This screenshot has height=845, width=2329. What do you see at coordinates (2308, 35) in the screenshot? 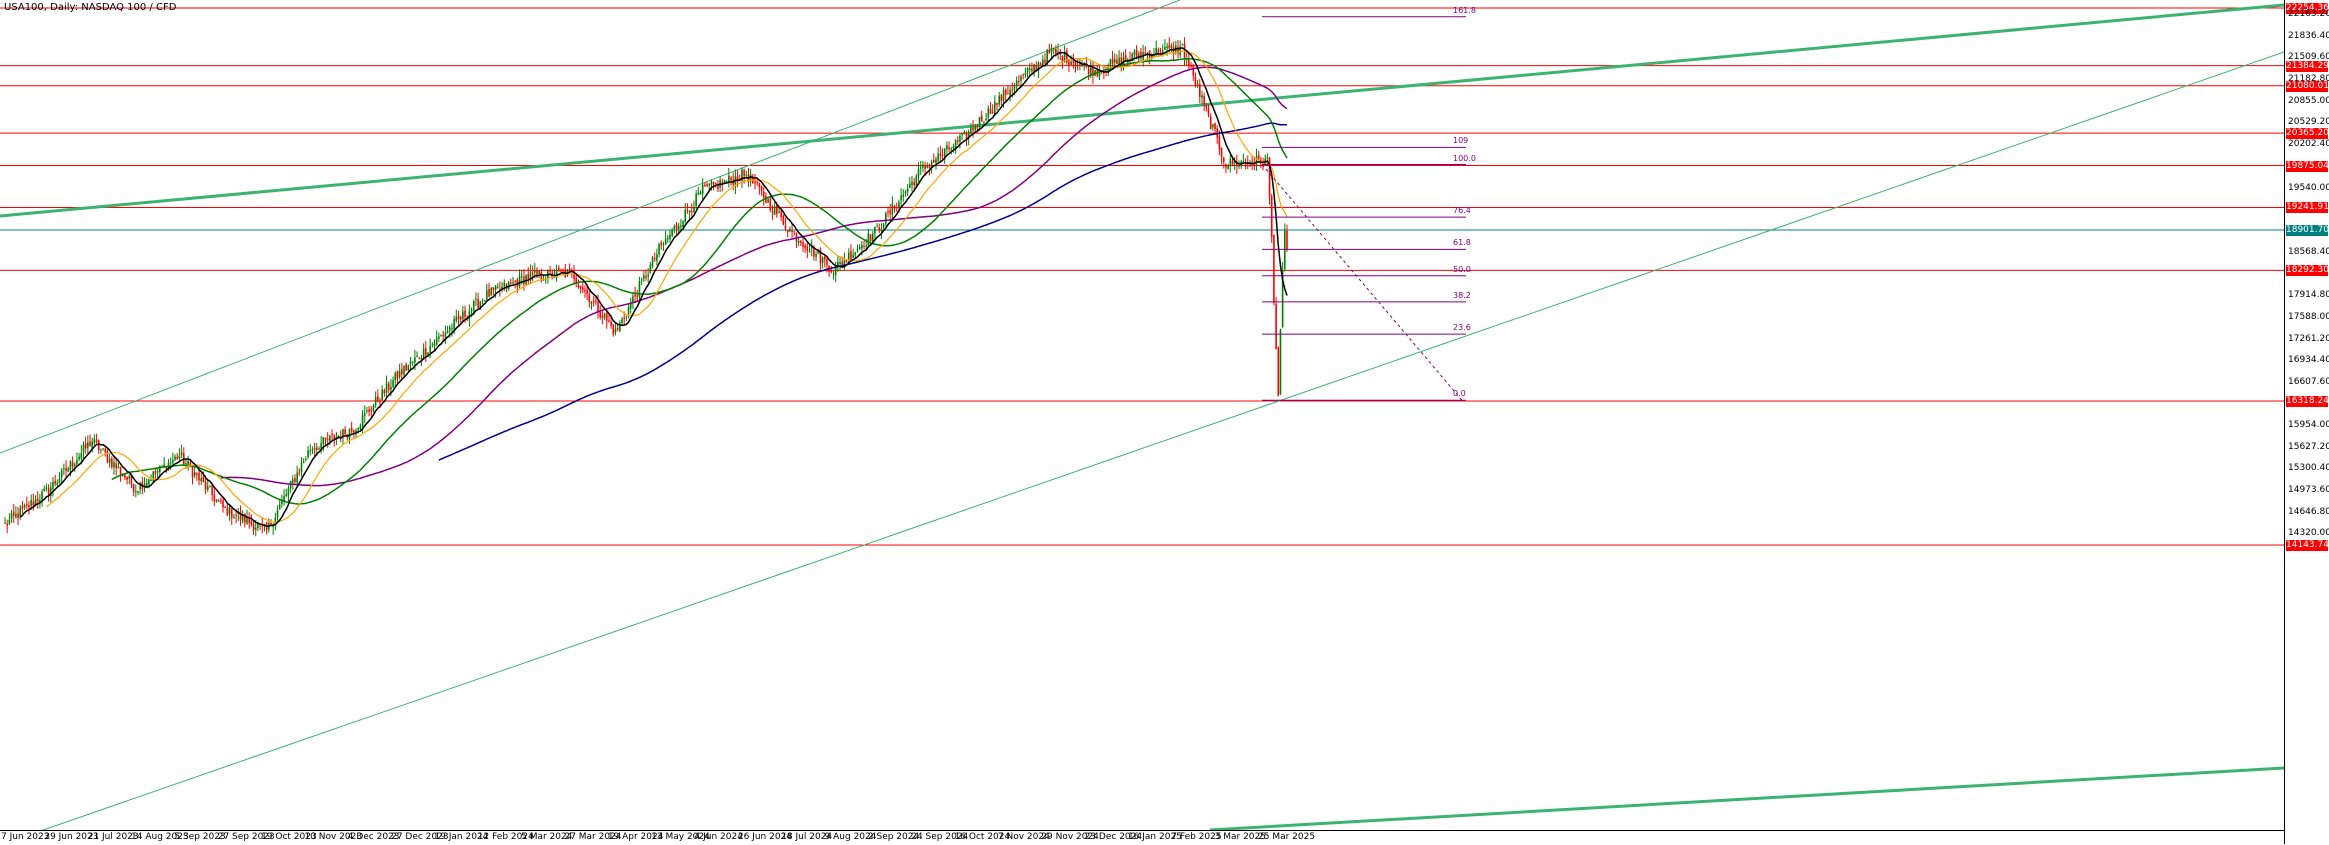
I see `price-tick-label: 21836.40` at bounding box center [2308, 35].